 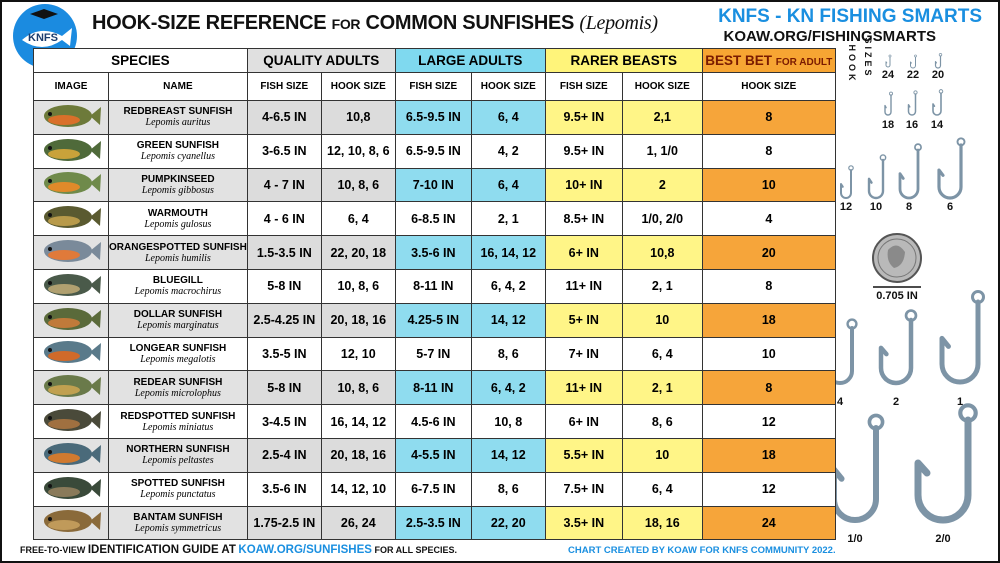 I want to click on column-header: HOOK SIZE, so click(x=768, y=86).